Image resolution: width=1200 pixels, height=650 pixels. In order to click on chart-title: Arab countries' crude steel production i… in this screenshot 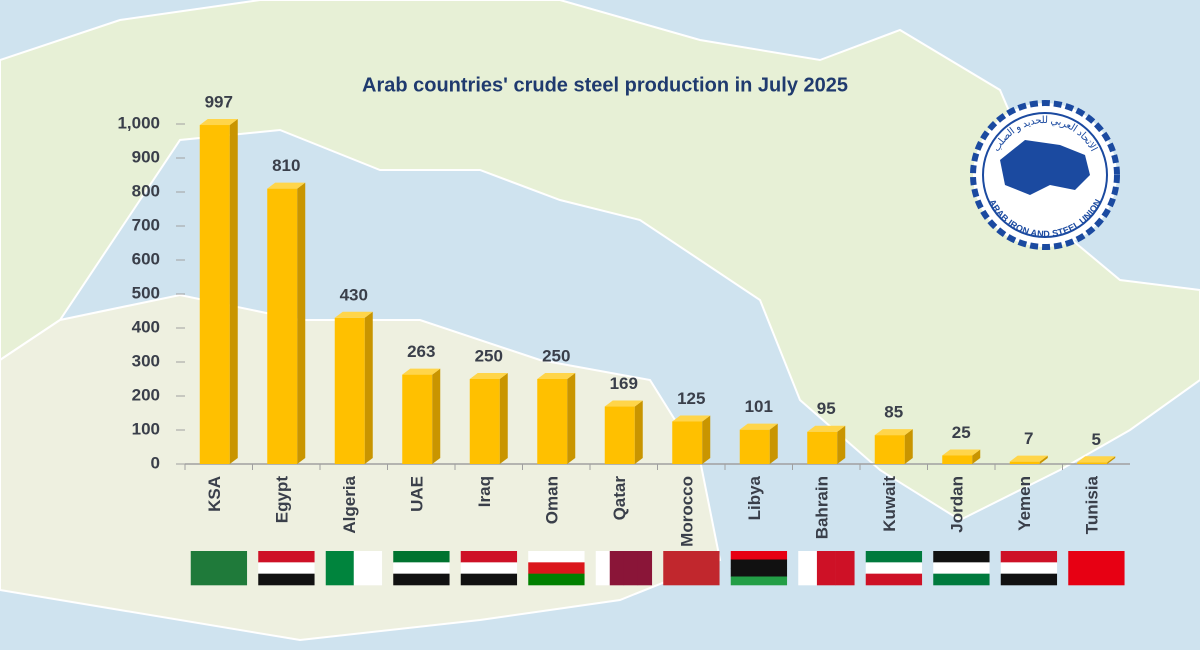, I will do `click(605, 85)`.